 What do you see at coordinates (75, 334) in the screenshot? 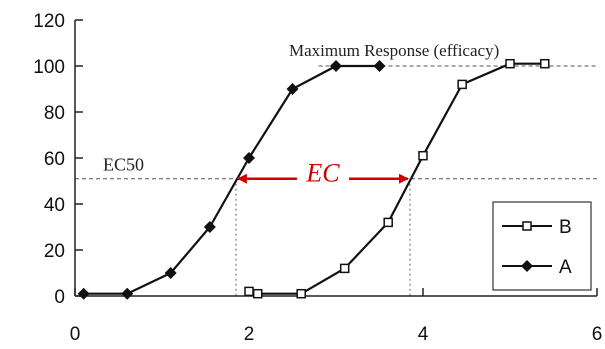
I see `x-tick-label: 0` at bounding box center [75, 334].